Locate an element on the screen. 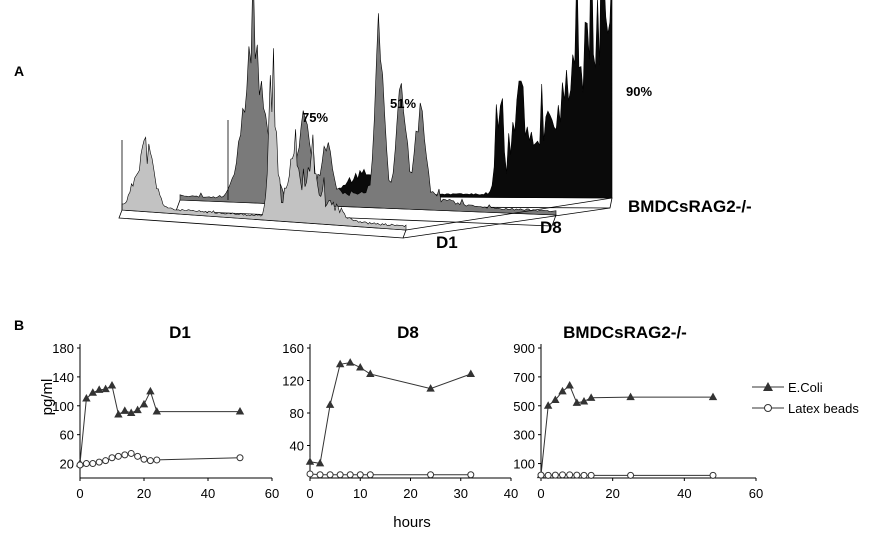 This screenshot has height=533, width=888. depth-line-bottom is located at coordinates (506, 223).